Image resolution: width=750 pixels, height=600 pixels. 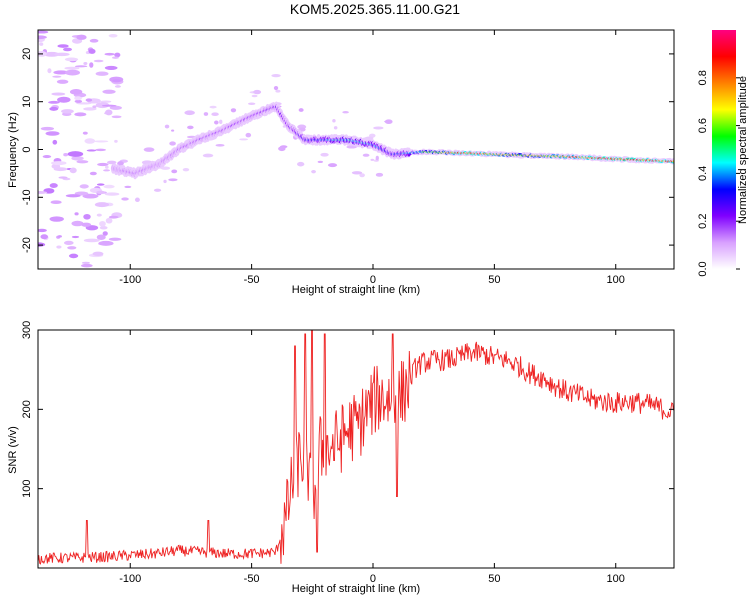 What do you see at coordinates (27, 54) in the screenshot?
I see `y-tick-label: 20` at bounding box center [27, 54].